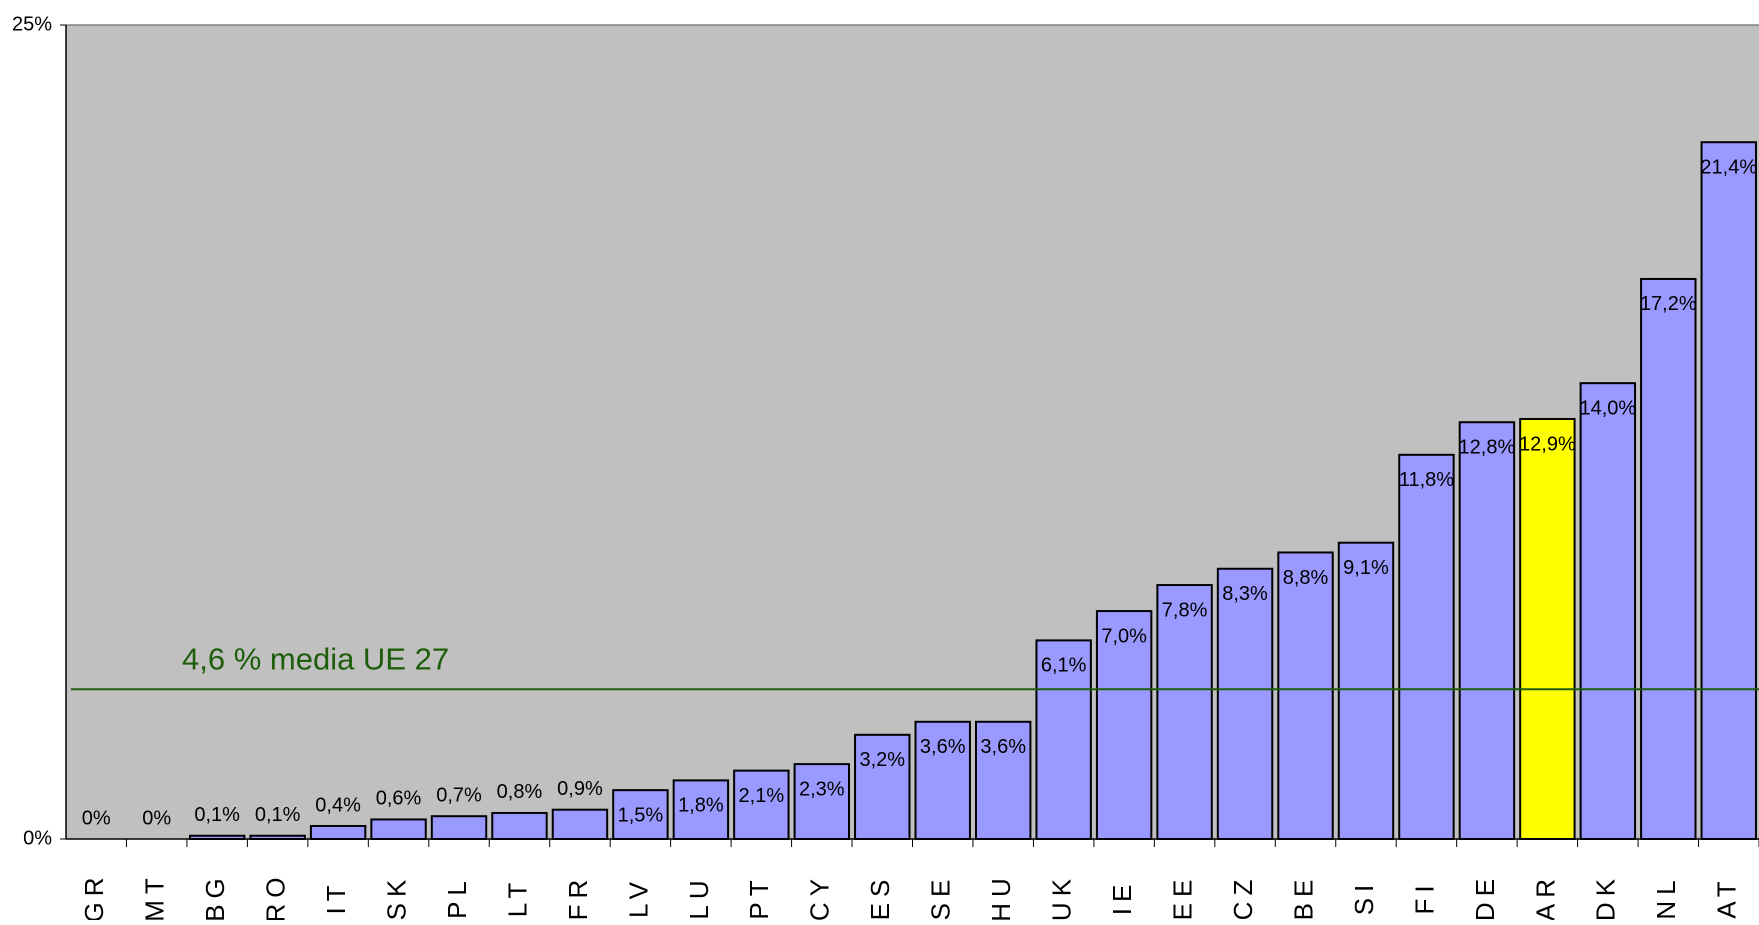 This screenshot has width=1759, height=925. I want to click on value-label: 1,5%, so click(641, 815).